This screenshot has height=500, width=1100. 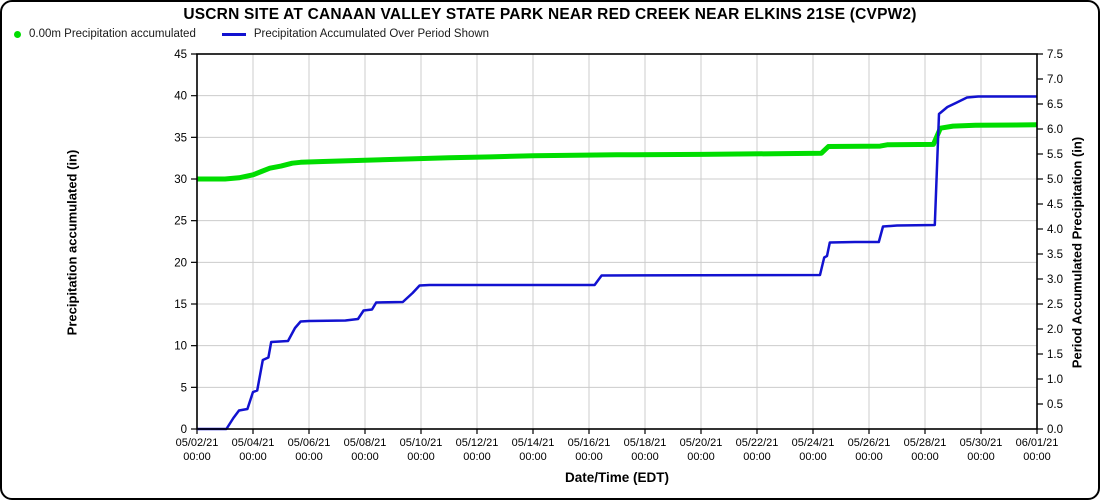 What do you see at coordinates (180, 138) in the screenshot?
I see `left-tick-label: 35` at bounding box center [180, 138].